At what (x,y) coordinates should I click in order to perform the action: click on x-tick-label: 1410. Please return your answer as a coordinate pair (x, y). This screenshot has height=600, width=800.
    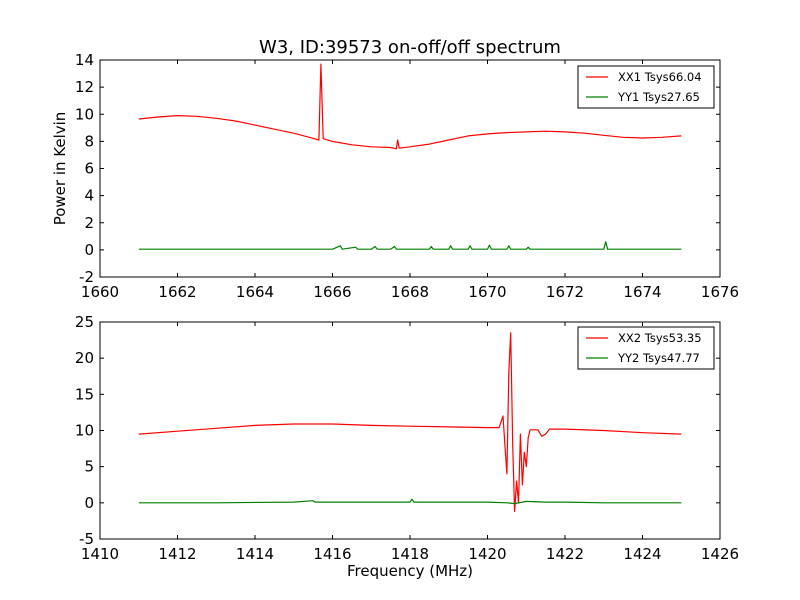
    Looking at the image, I should click on (100, 554).